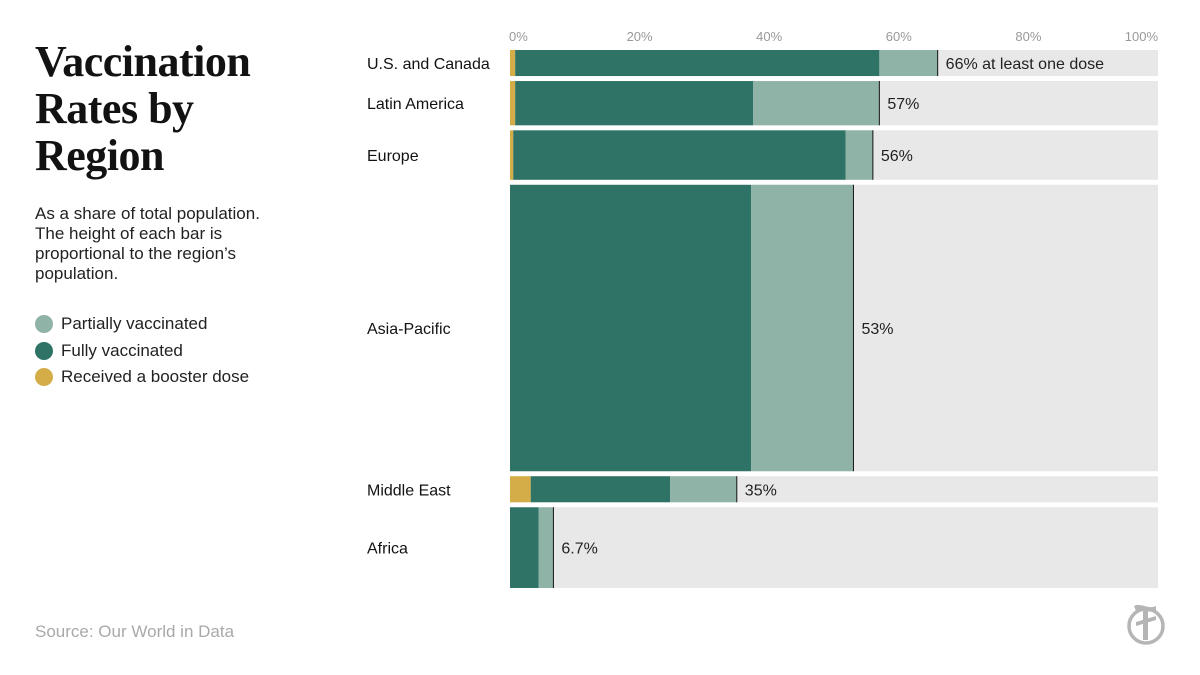 This screenshot has height=675, width=1200. What do you see at coordinates (387, 549) in the screenshot?
I see `category-label: Africa` at bounding box center [387, 549].